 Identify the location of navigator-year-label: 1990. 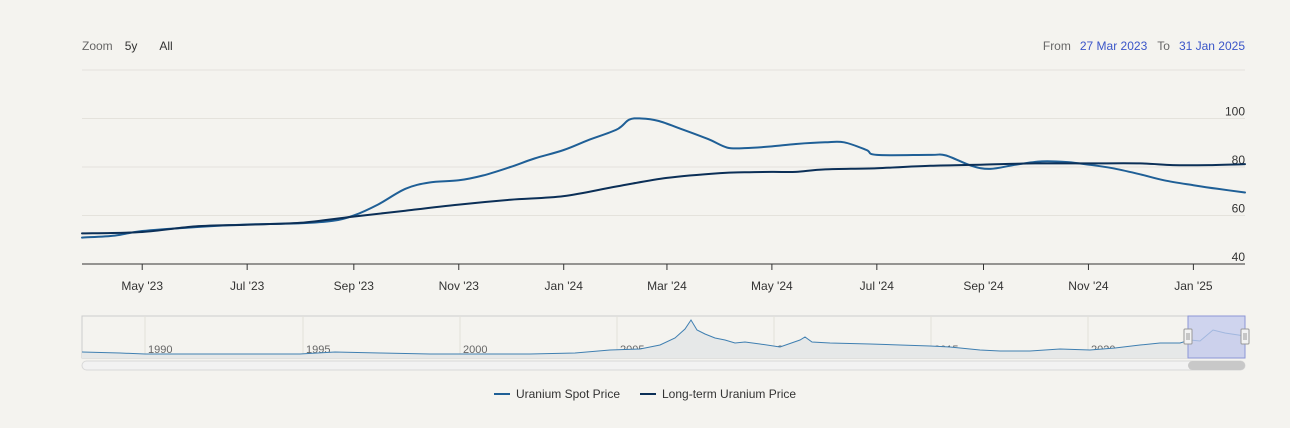
(160, 350).